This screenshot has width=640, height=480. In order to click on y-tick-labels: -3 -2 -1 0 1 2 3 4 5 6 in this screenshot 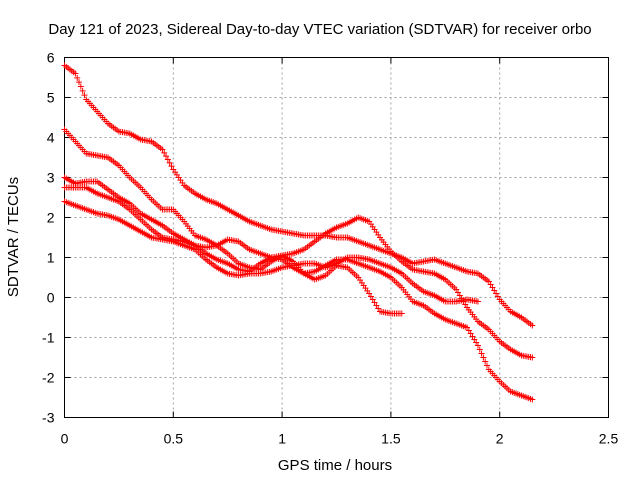, I will do `click(48, 238)`.